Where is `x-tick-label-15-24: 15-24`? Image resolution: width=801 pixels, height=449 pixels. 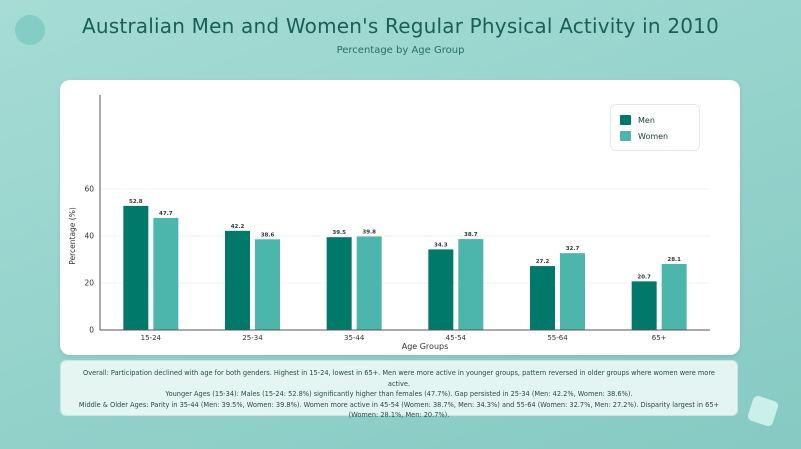
x-tick-label-15-24: 15-24 is located at coordinates (151, 338).